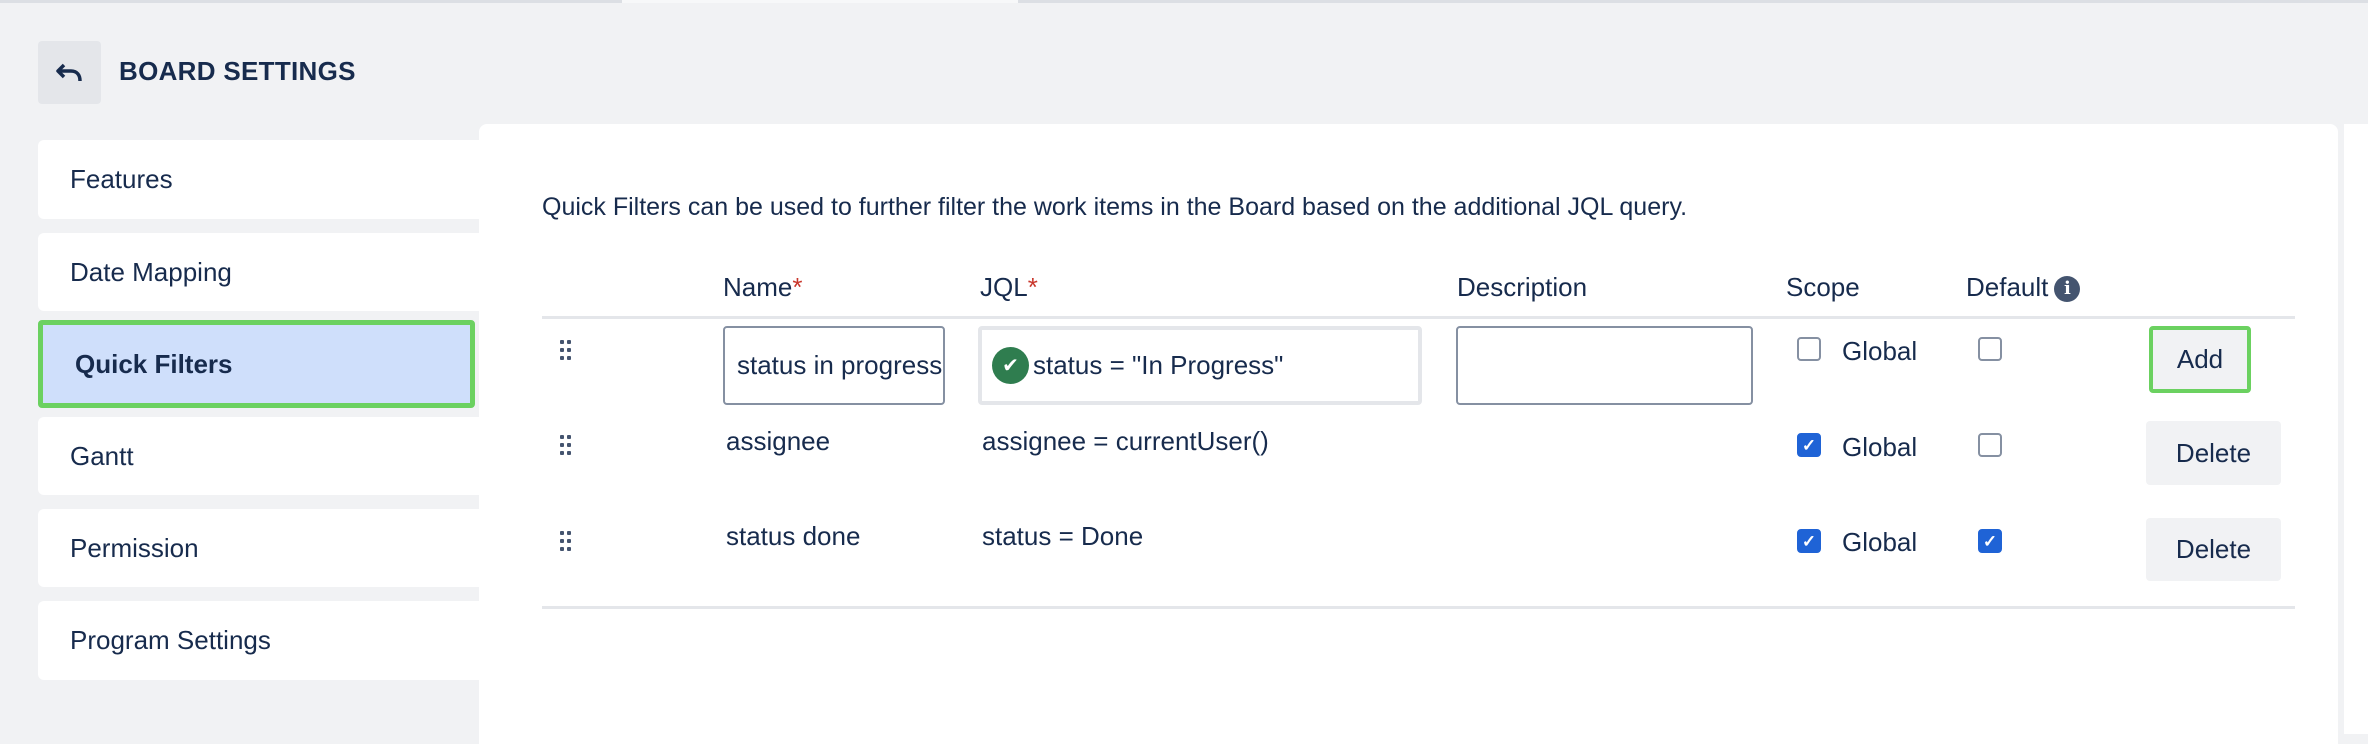 The image size is (2368, 744). Describe the element at coordinates (1604, 365) in the screenshot. I see `description-input` at that location.